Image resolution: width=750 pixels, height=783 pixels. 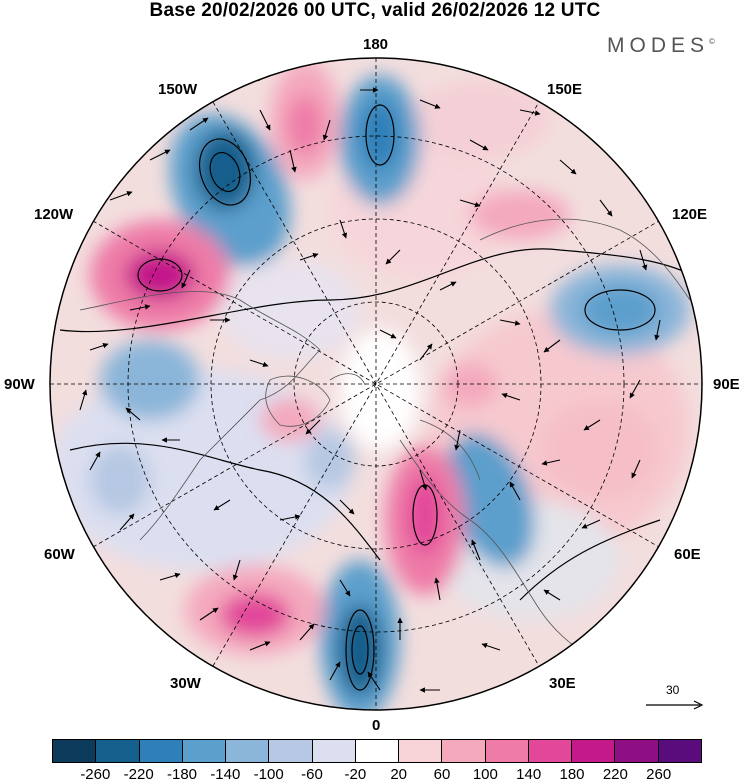 What do you see at coordinates (565, 89) in the screenshot?
I see `lon-label-150e: 150E` at bounding box center [565, 89].